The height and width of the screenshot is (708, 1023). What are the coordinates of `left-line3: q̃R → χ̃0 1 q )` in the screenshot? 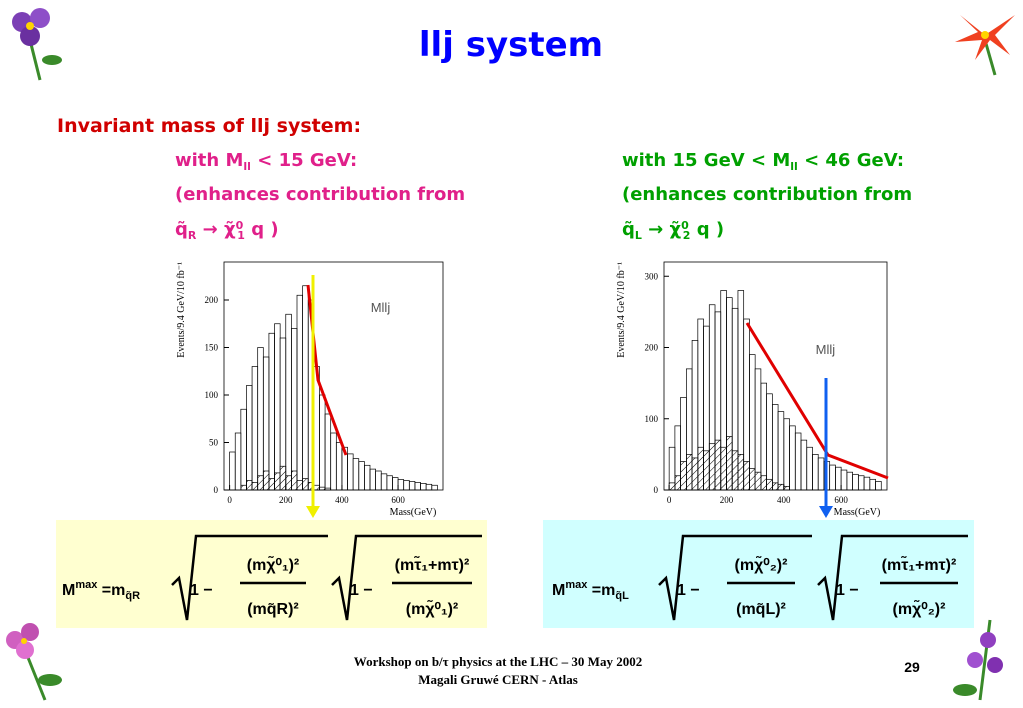 It's located at (227, 230).